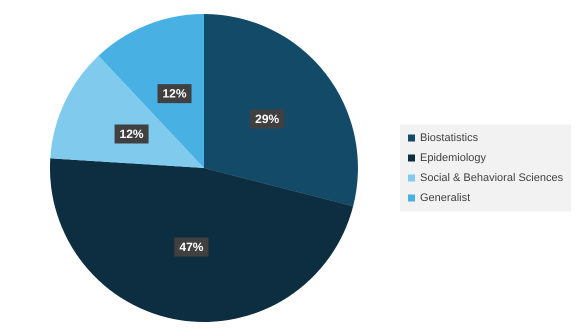 This screenshot has width=576, height=336. What do you see at coordinates (492, 178) in the screenshot?
I see `legend-label: Social & Behavioral Sciences` at bounding box center [492, 178].